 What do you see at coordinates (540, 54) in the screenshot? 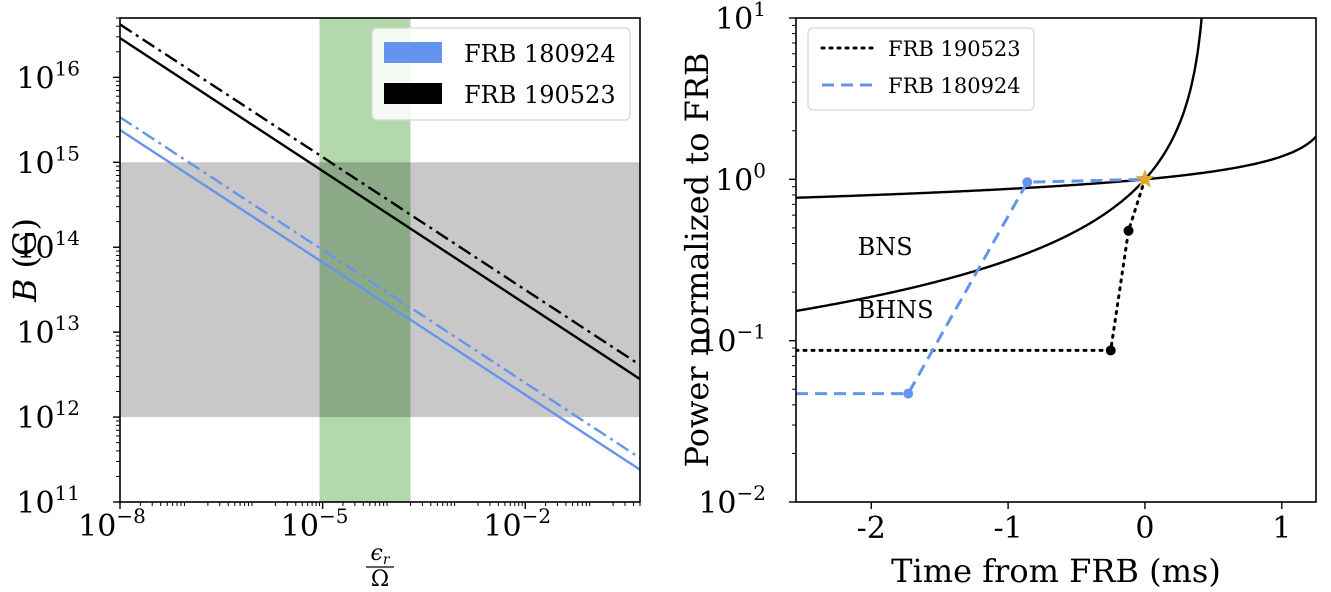
I see `legend-label-frb-180924: FRB 180924` at bounding box center [540, 54].